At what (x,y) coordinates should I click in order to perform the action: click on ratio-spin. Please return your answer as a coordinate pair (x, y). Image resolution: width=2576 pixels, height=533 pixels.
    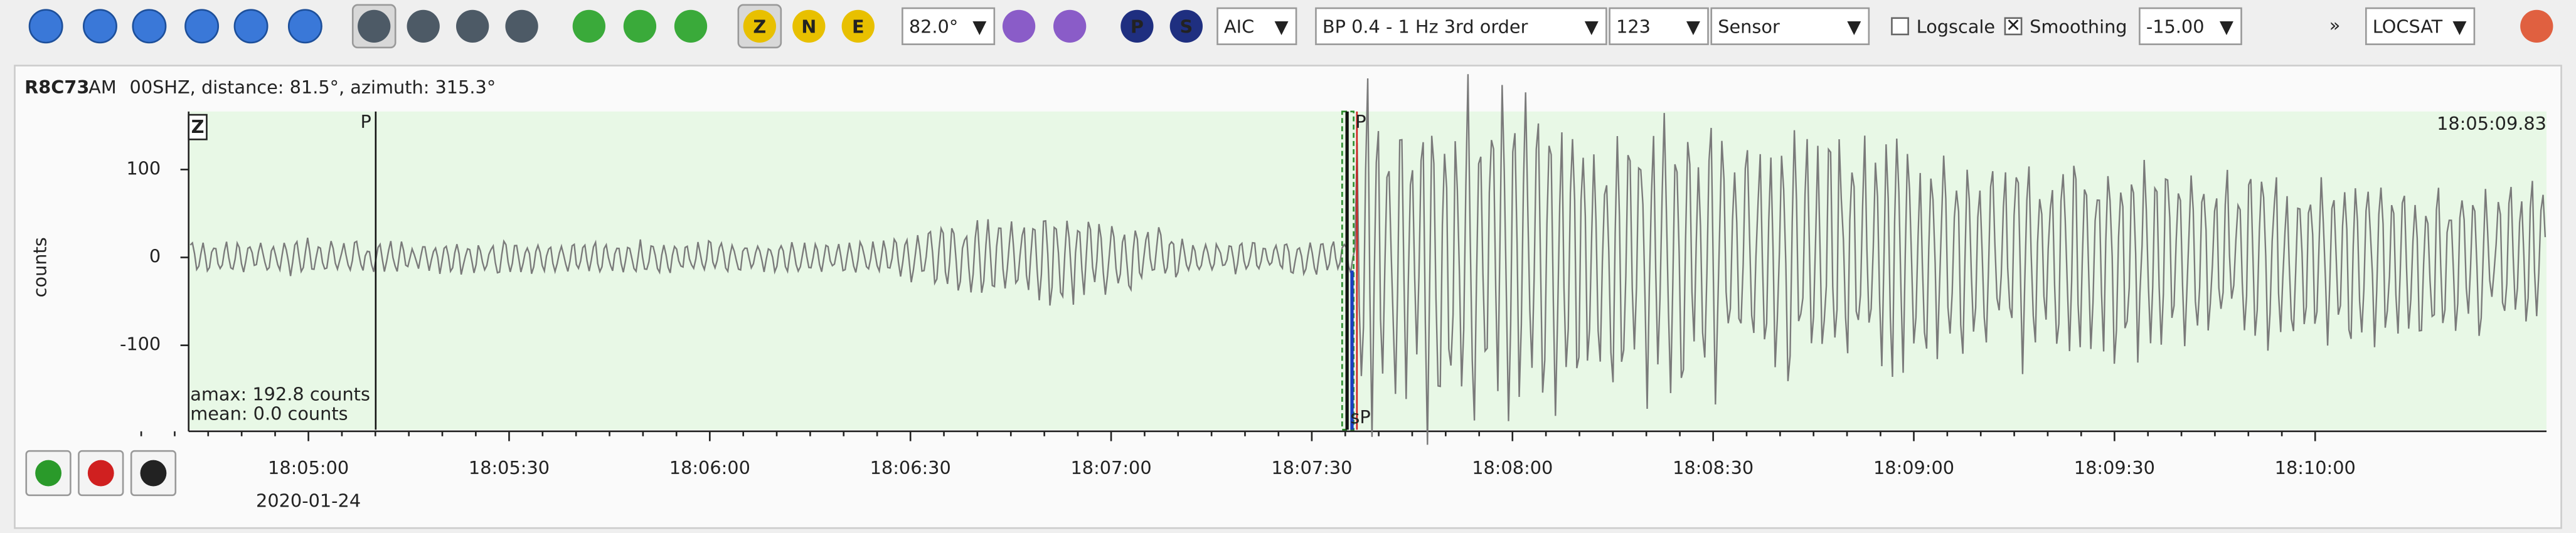
    Looking at the image, I should click on (949, 26).